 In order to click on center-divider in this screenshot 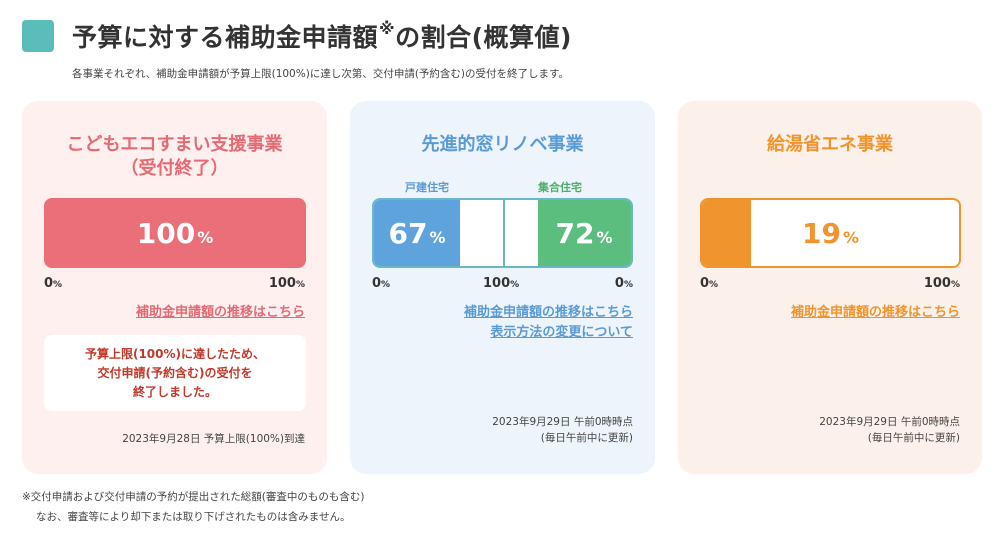, I will do `click(504, 233)`.